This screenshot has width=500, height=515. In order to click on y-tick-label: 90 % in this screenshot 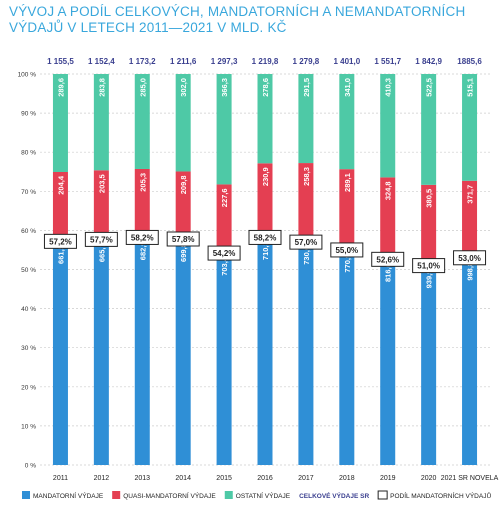, I will do `click(28, 114)`.